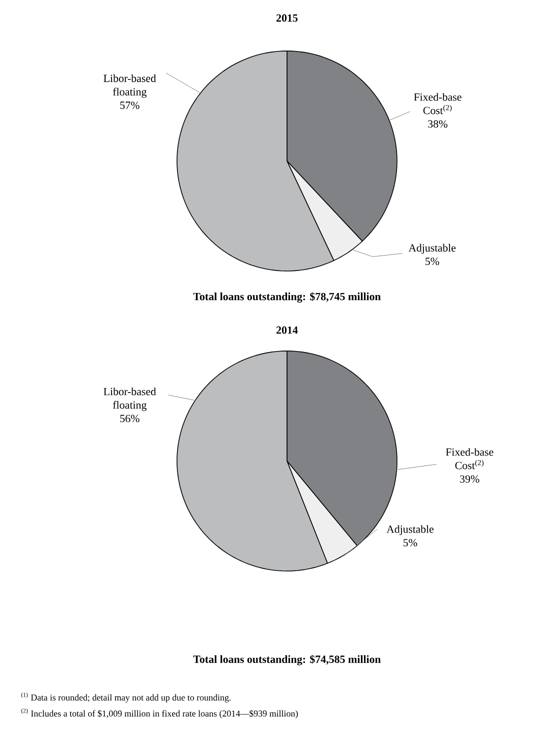 This screenshot has height=730, width=556. What do you see at coordinates (130, 418) in the screenshot?
I see `data-label: 56%` at bounding box center [130, 418].